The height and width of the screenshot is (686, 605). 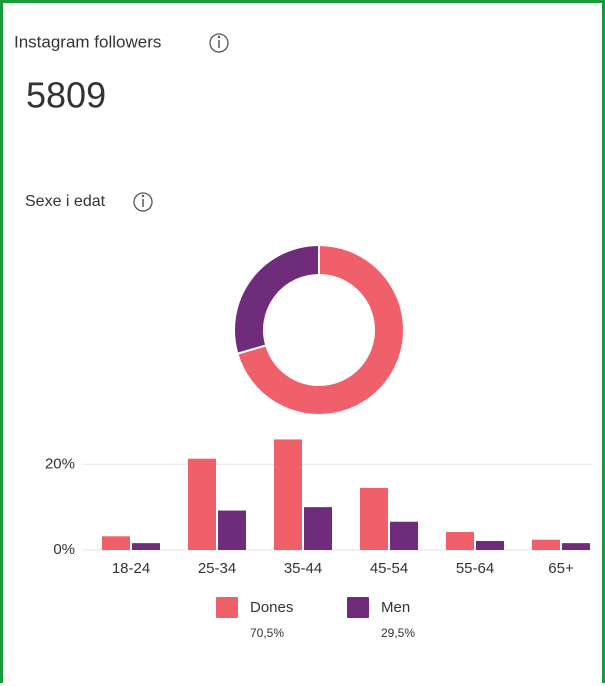 What do you see at coordinates (561, 568) in the screenshot?
I see `x-tick-label: 65+` at bounding box center [561, 568].